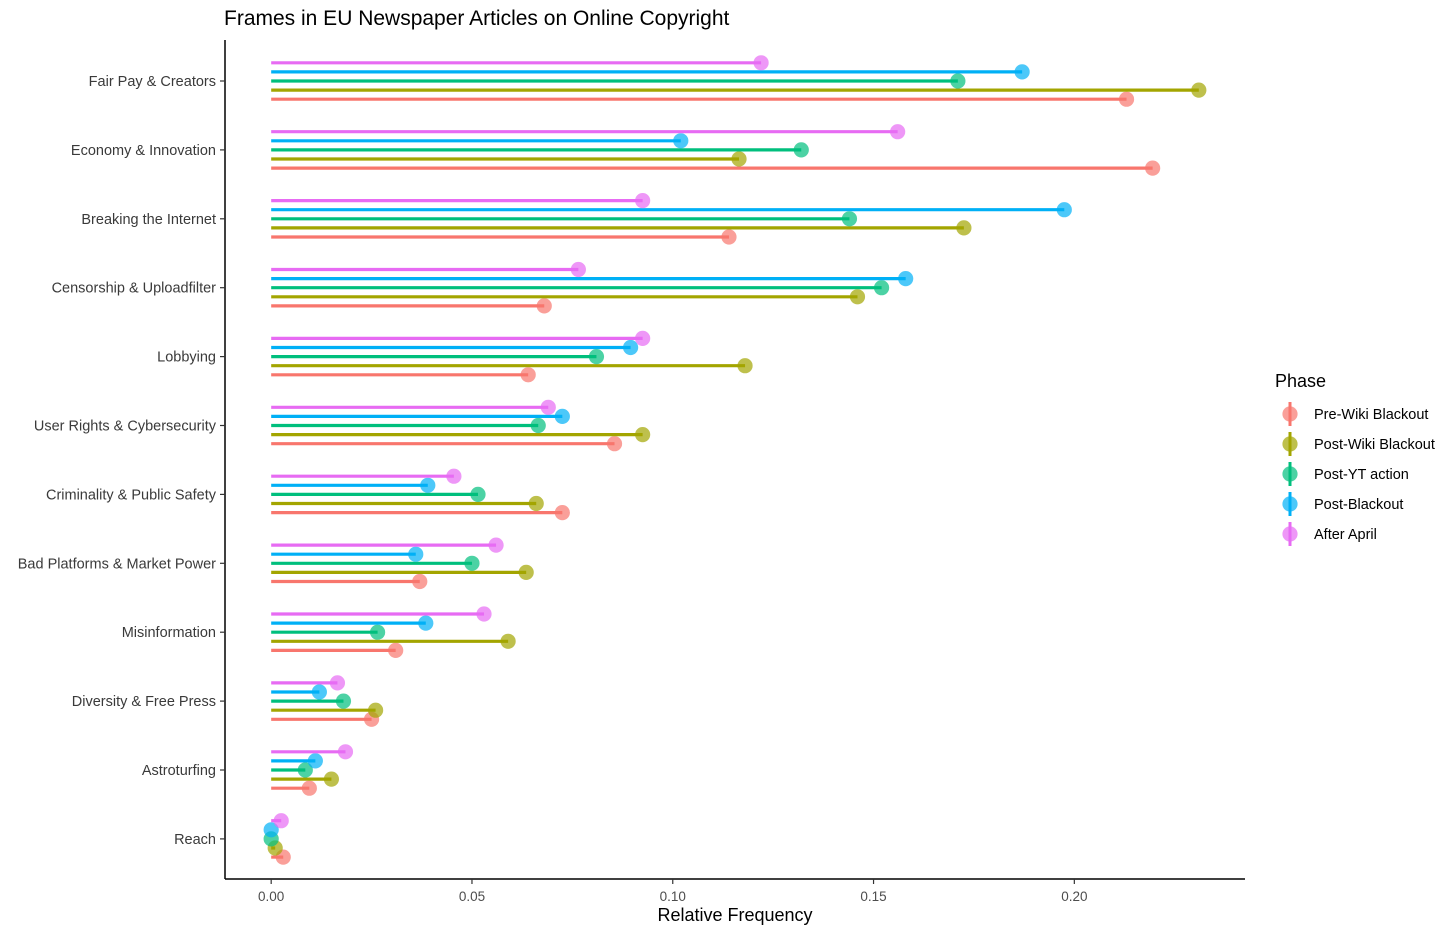 This screenshot has width=1448, height=936. What do you see at coordinates (472, 896) in the screenshot?
I see `x-tick-label: 0.05` at bounding box center [472, 896].